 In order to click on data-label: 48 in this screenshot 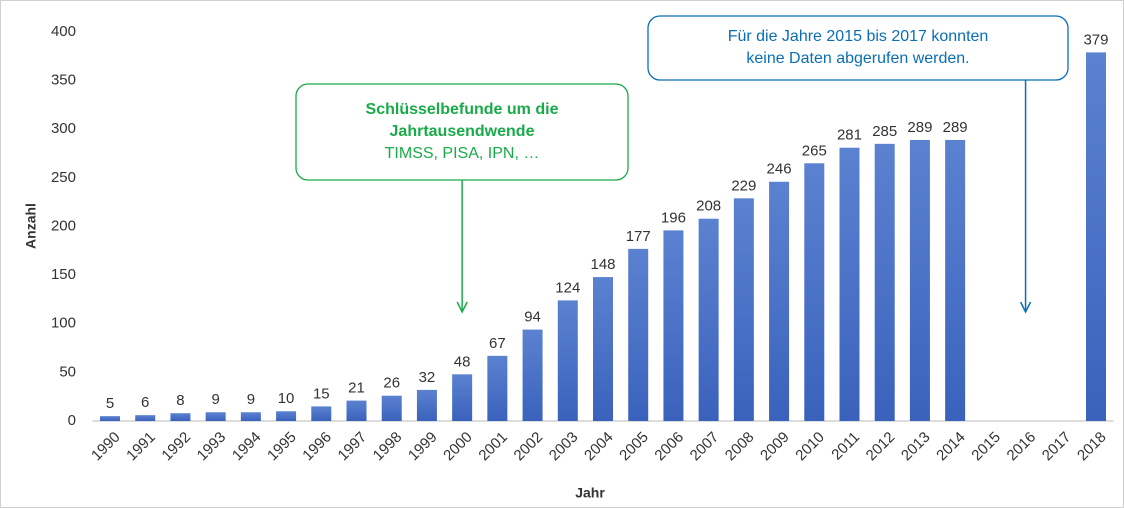, I will do `click(462, 361)`.